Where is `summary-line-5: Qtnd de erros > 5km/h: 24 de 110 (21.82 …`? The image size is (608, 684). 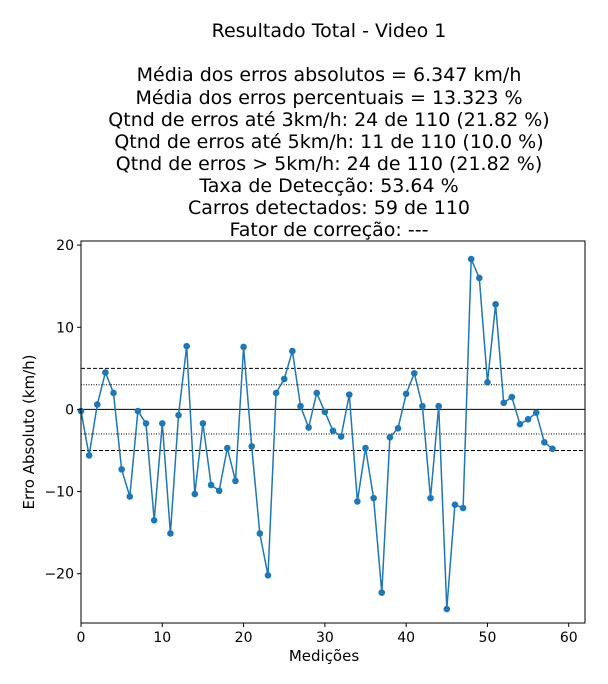 summary-line-5: Qtnd de erros > 5km/h: 24 de 110 (21.82 … is located at coordinates (329, 164).